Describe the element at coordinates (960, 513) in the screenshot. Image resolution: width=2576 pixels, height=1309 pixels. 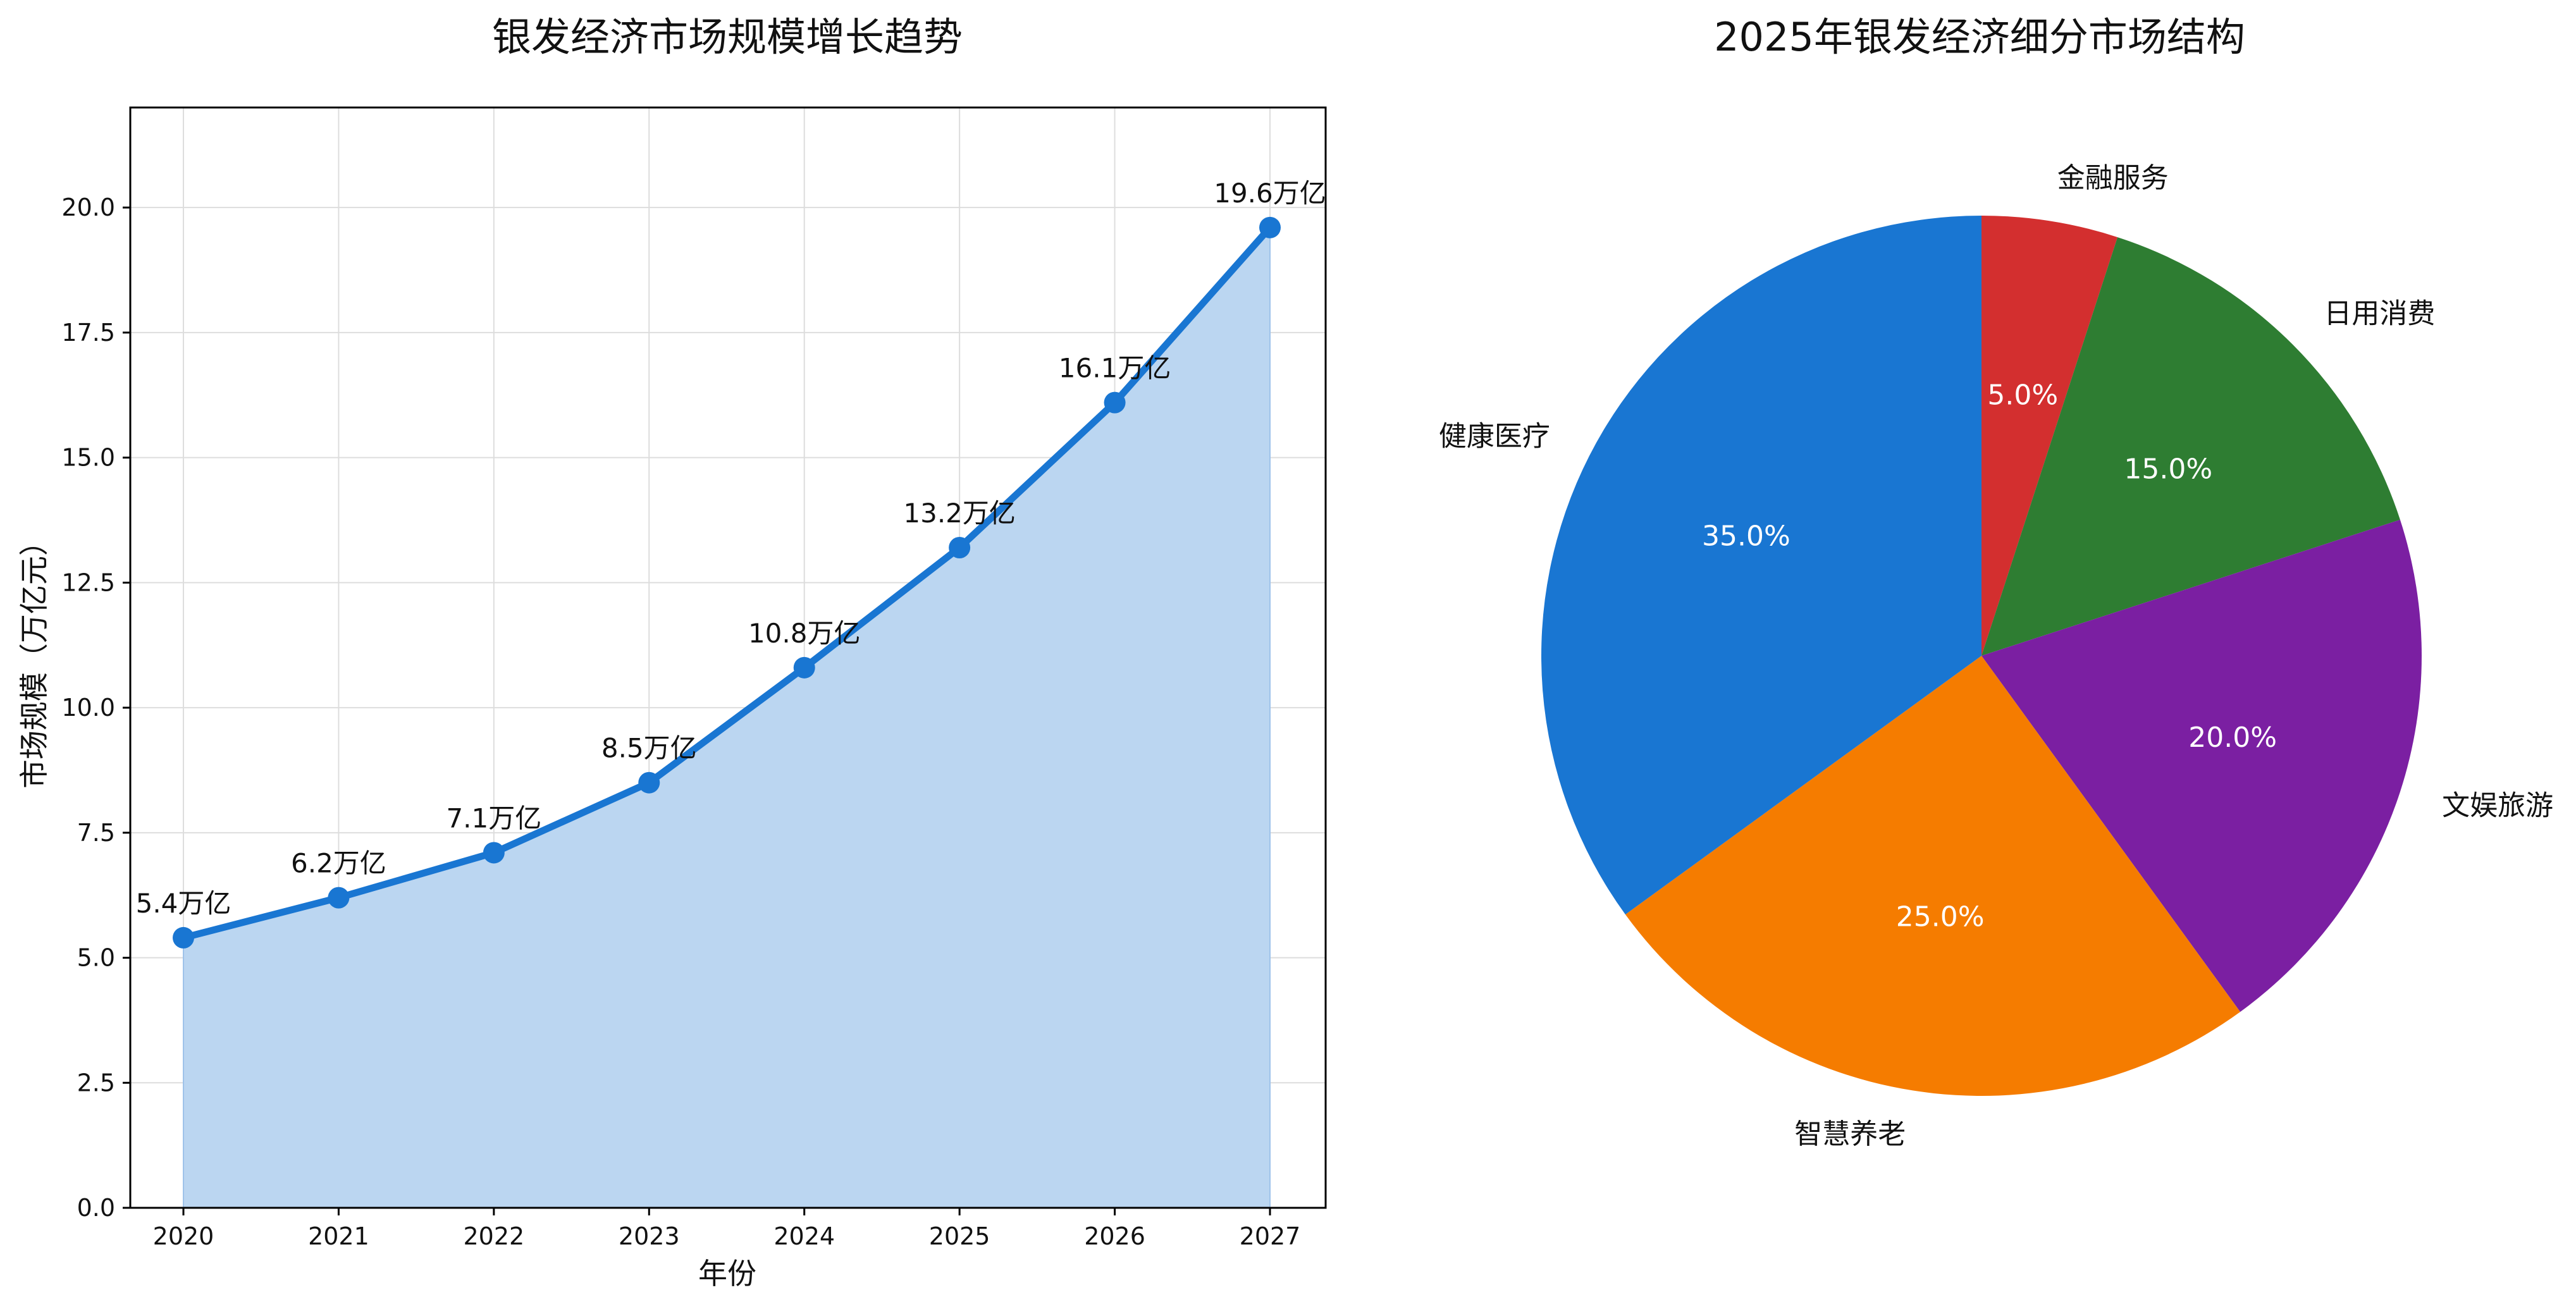
I see `data-label: 13.2万亿` at that location.